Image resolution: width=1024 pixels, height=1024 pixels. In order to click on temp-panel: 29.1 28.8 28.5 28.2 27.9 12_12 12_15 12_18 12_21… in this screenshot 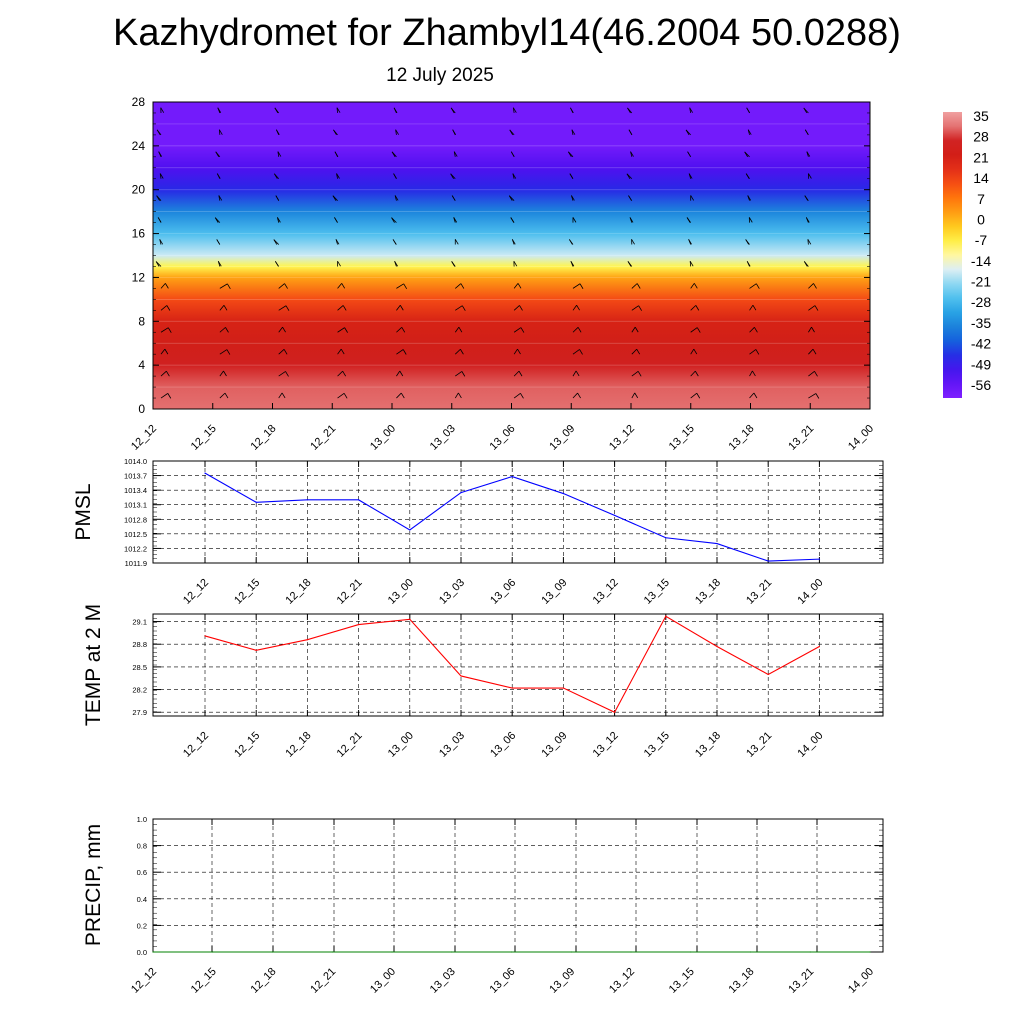, I will do `click(483, 682)`.